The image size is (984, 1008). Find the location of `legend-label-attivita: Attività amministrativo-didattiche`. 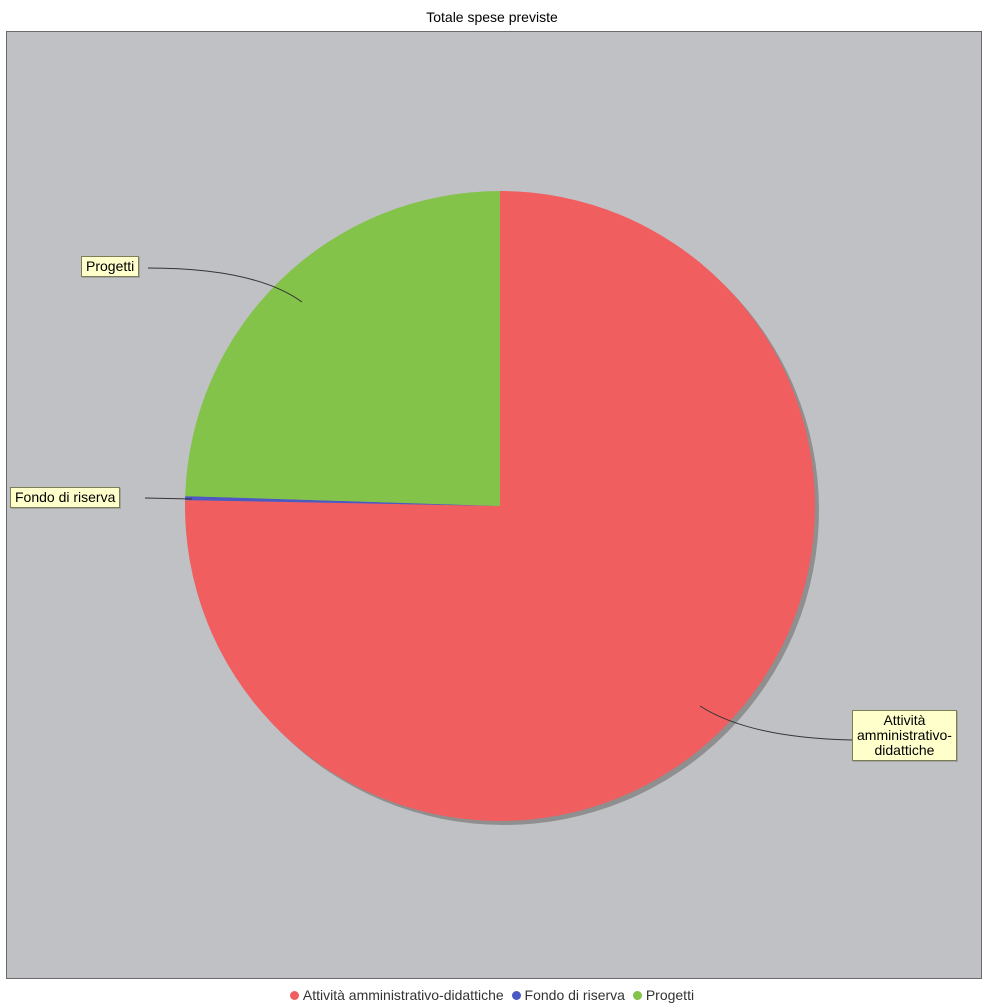

legend-label-attivita: Attività amministrativo-didattiche is located at coordinates (403, 995).